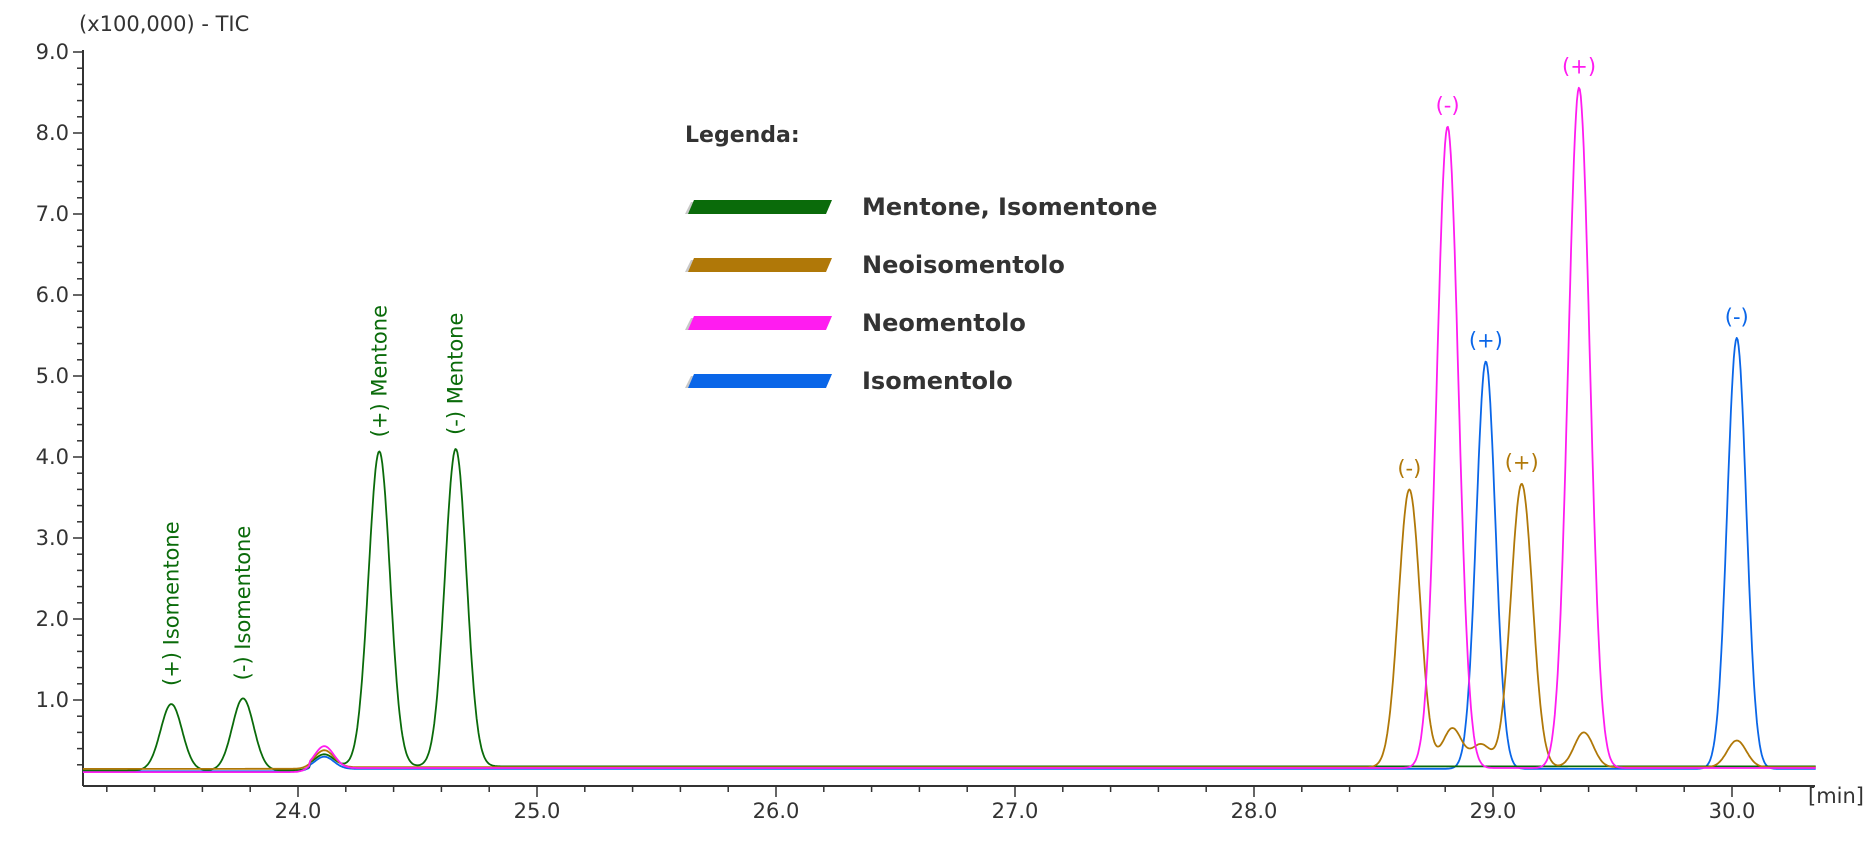 This screenshot has width=1872, height=843. I want to click on y-tick-label: 8.0, so click(52, 133).